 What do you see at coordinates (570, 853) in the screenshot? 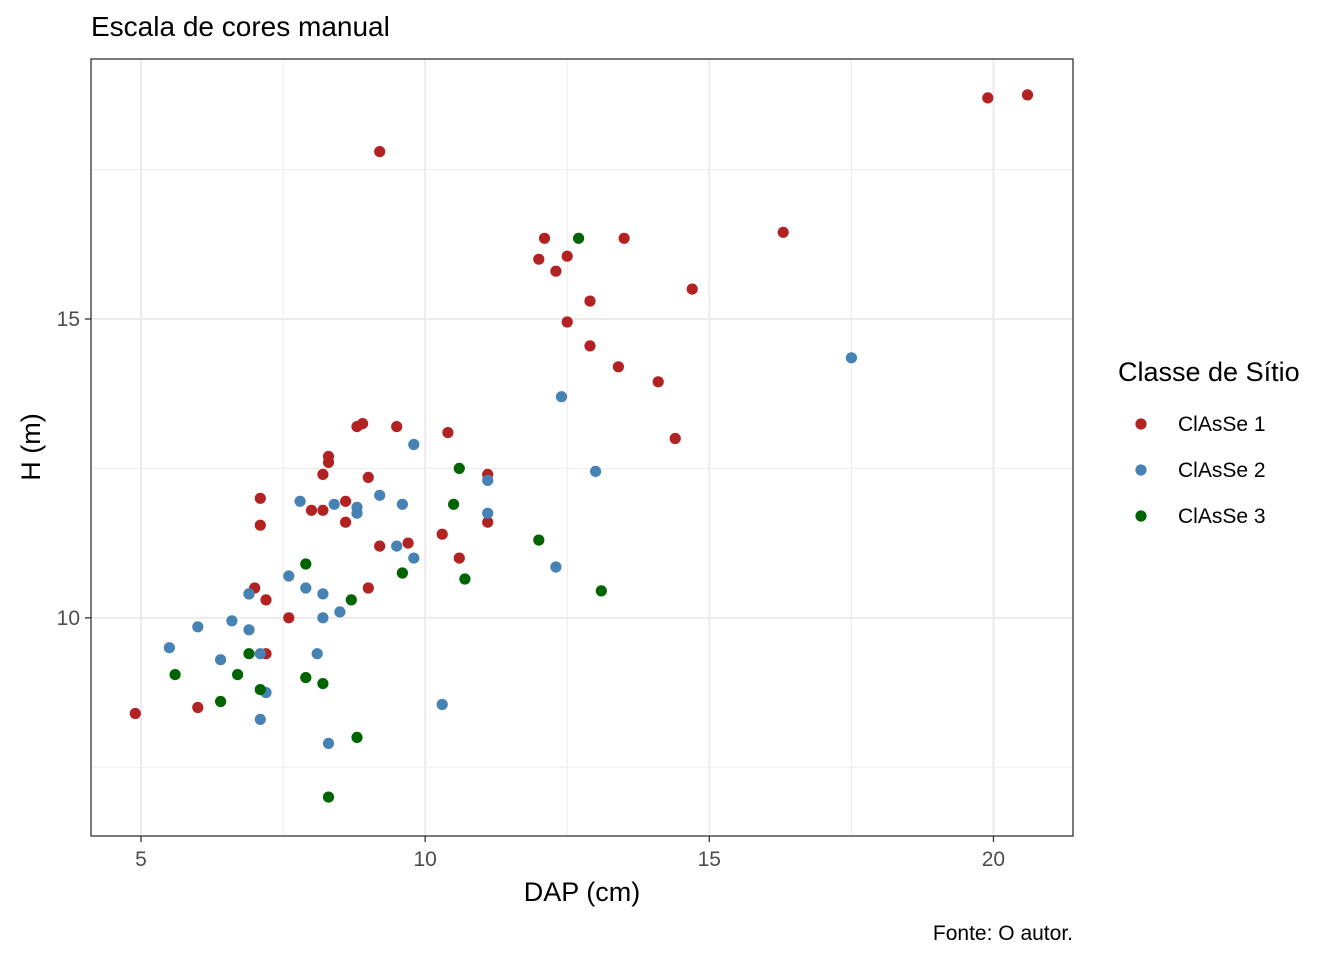
I see `x-axis: 5 10 15 20` at bounding box center [570, 853].